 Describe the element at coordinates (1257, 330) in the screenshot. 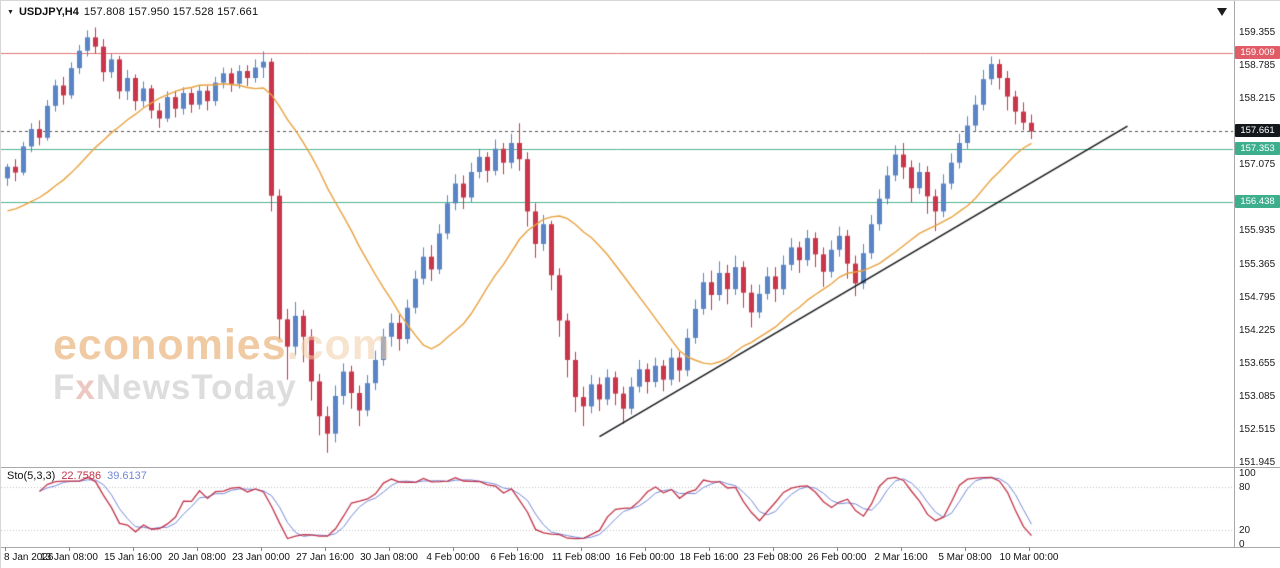

I see `price-axis-label: 154.225` at that location.